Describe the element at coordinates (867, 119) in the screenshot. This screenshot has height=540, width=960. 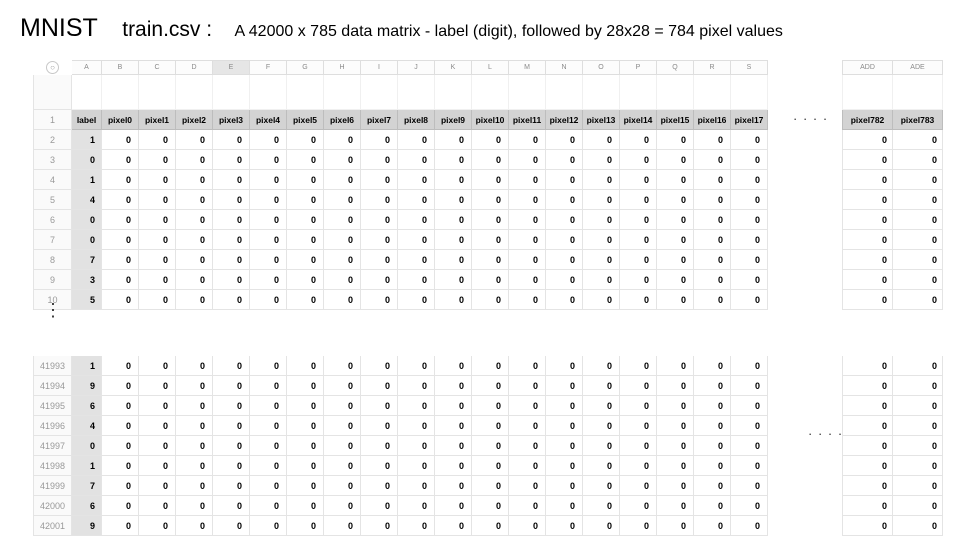
I see `header-cell: pixel782` at that location.